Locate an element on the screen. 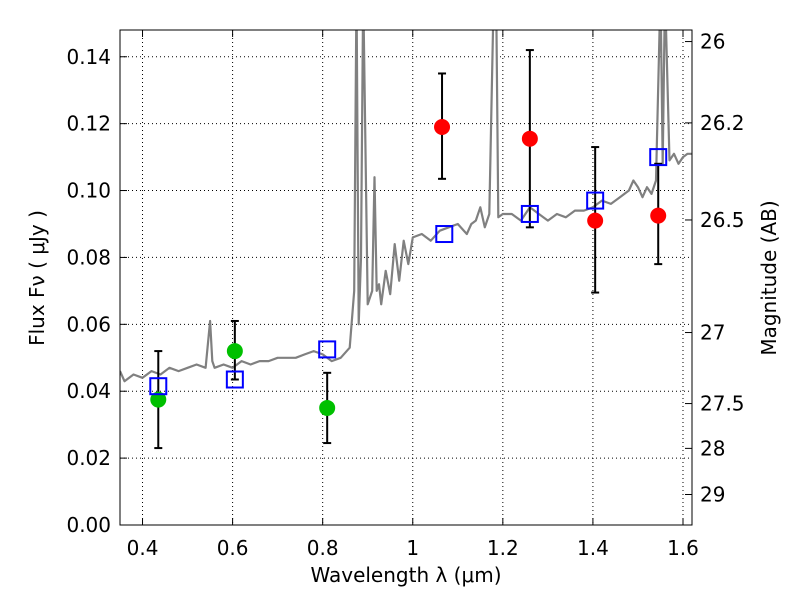  x-axis-label: Wavelength λ (μm) is located at coordinates (405, 575).